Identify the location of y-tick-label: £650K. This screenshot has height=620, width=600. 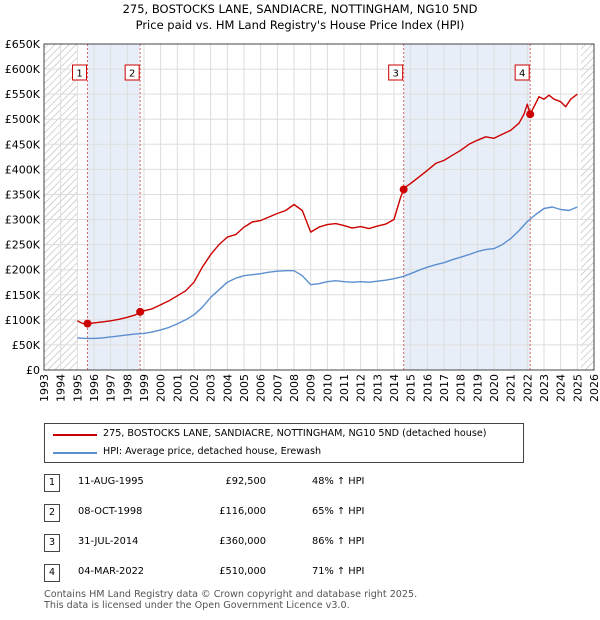
(23, 44).